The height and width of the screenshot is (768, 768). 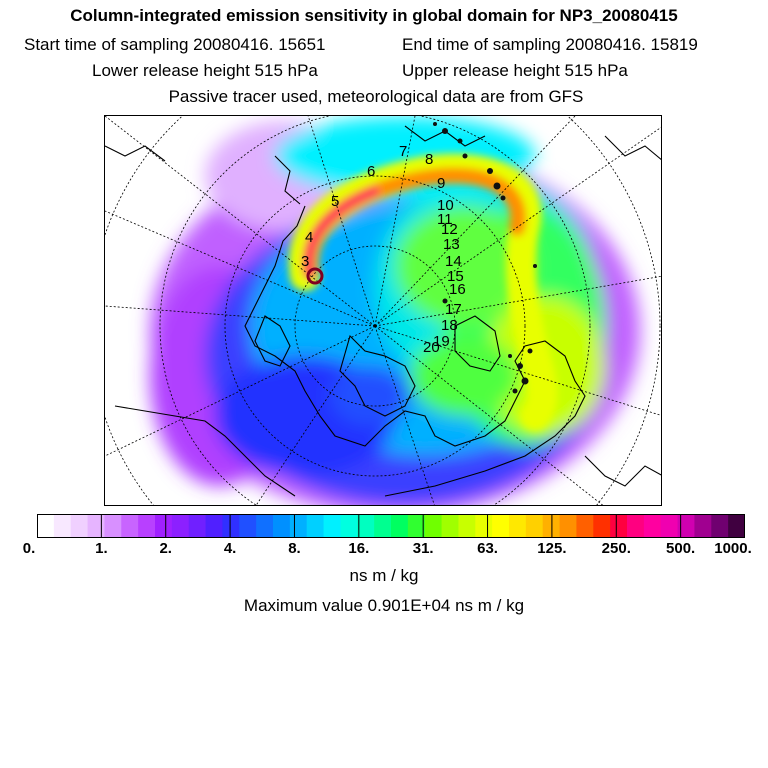 I want to click on colorbar-tick-label: 8., so click(x=294, y=548).